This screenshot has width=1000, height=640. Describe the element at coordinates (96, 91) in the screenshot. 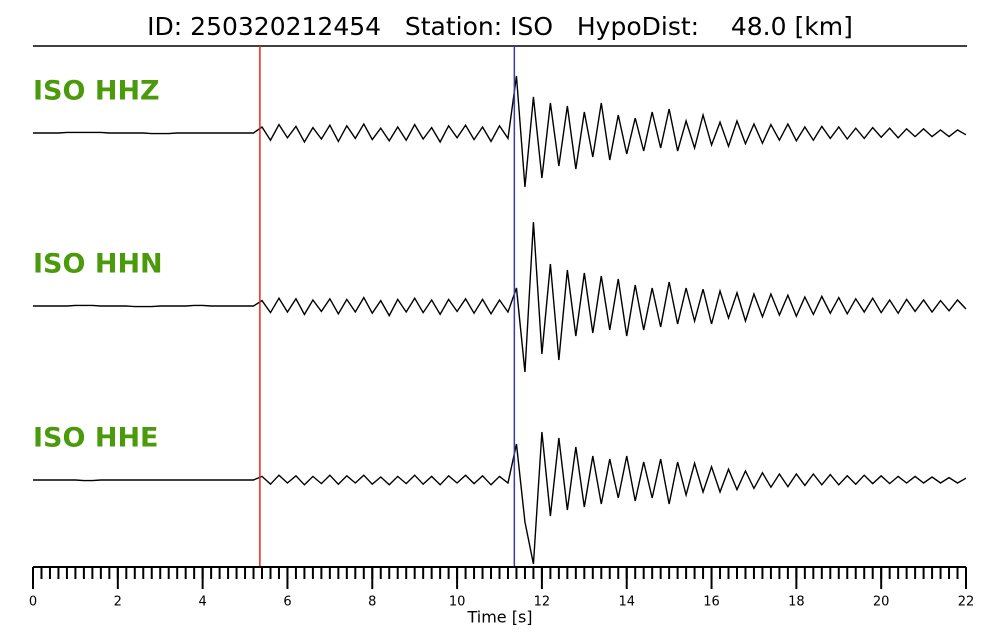

I see `trace-label: ISO HHZ` at that location.